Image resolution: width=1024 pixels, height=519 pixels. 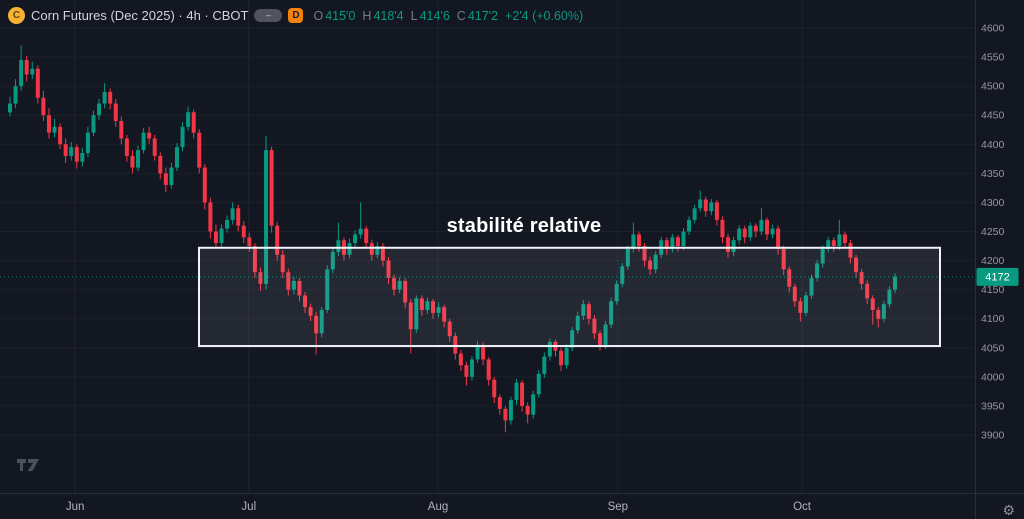 What do you see at coordinates (268, 15) in the screenshot?
I see `market-status-badge: –` at bounding box center [268, 15].